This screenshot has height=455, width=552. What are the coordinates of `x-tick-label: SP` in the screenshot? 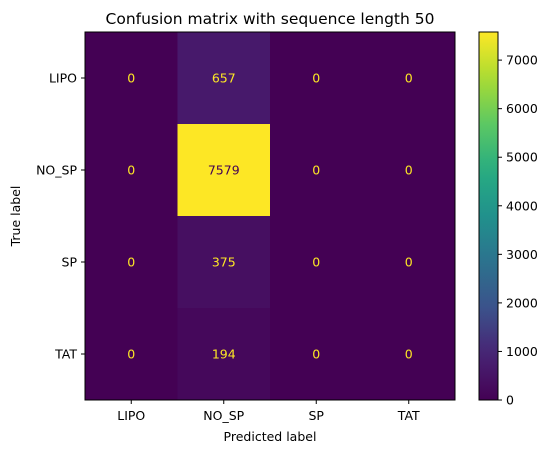 It's located at (317, 415).